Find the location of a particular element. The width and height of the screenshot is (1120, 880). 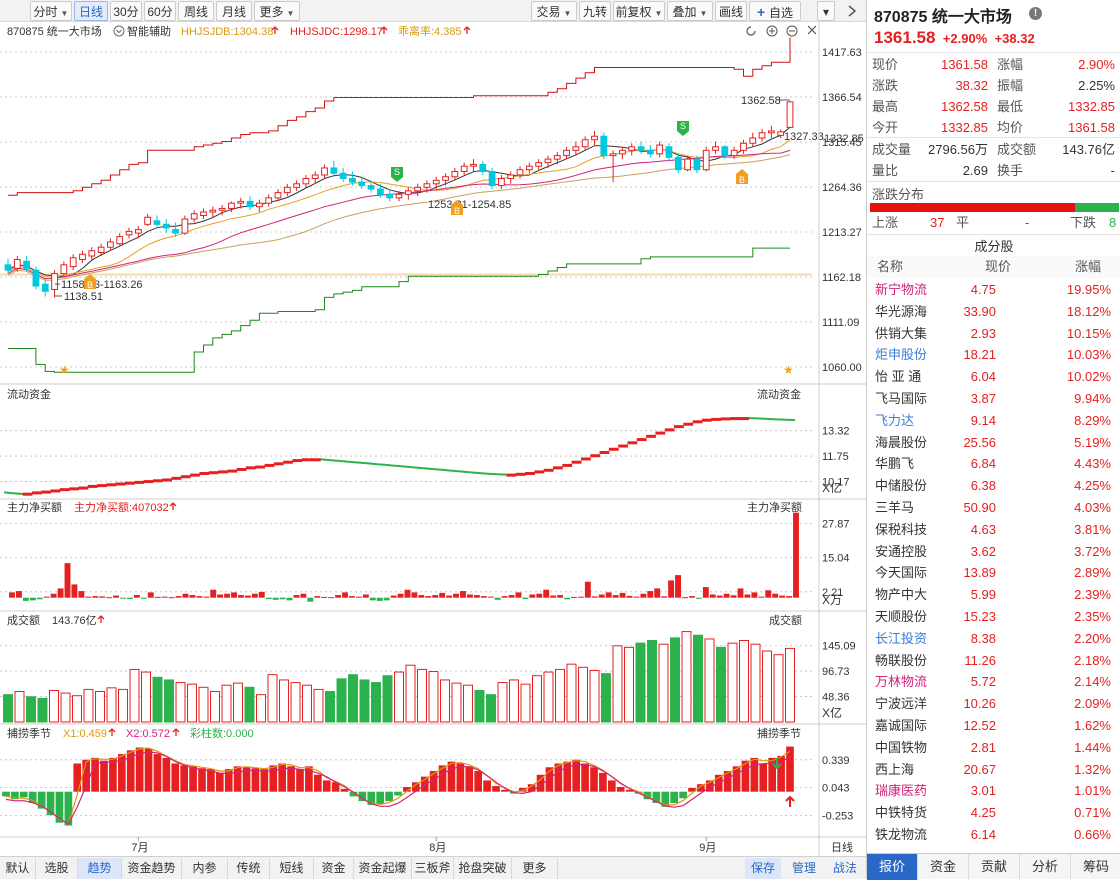

strategy-tab-10: 抢盘突破 is located at coordinates (483, 868).